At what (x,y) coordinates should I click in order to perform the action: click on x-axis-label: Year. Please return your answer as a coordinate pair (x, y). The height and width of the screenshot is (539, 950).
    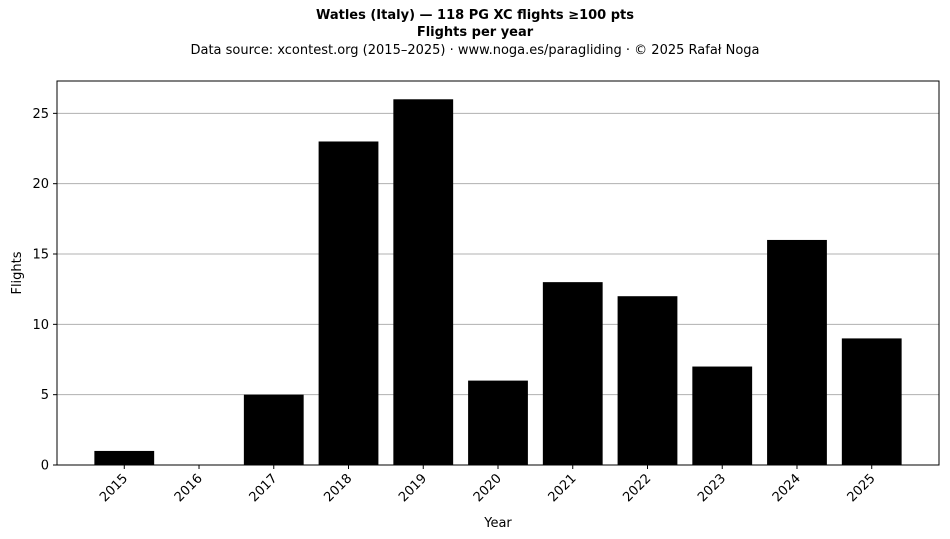
    Looking at the image, I should click on (497, 523).